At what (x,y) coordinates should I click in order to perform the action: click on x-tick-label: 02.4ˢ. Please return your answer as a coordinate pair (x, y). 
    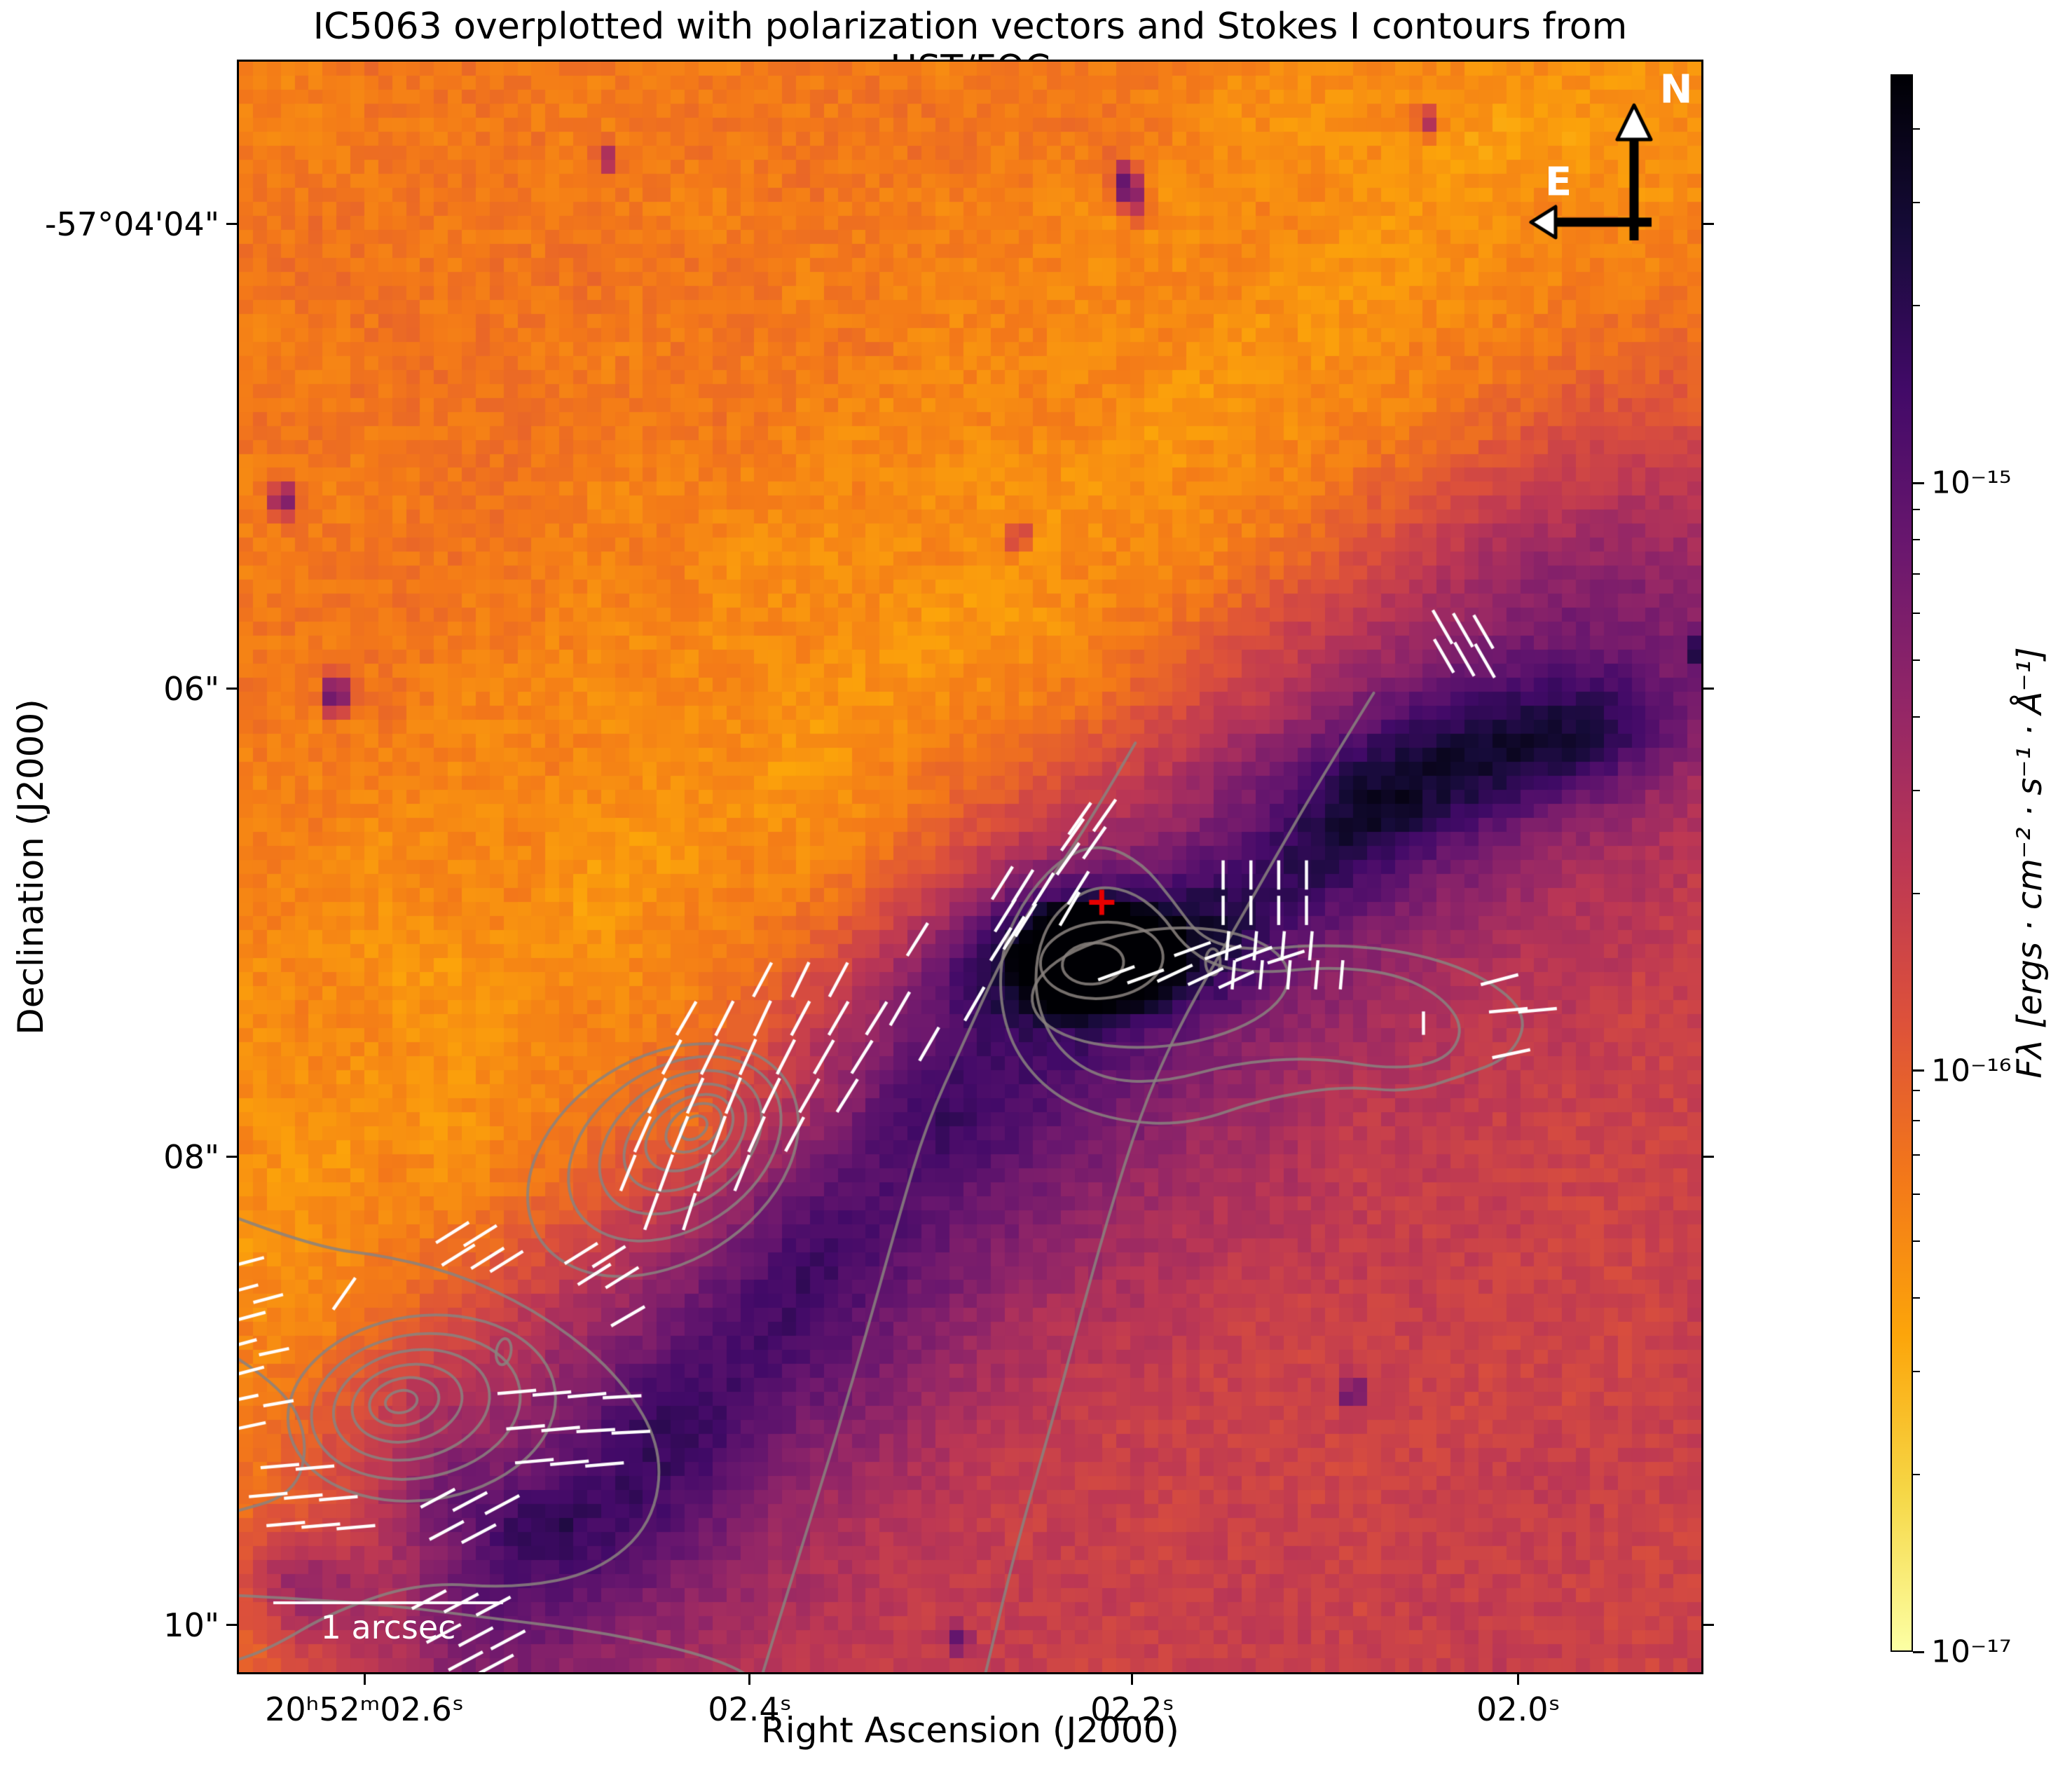
    Looking at the image, I should click on (750, 1709).